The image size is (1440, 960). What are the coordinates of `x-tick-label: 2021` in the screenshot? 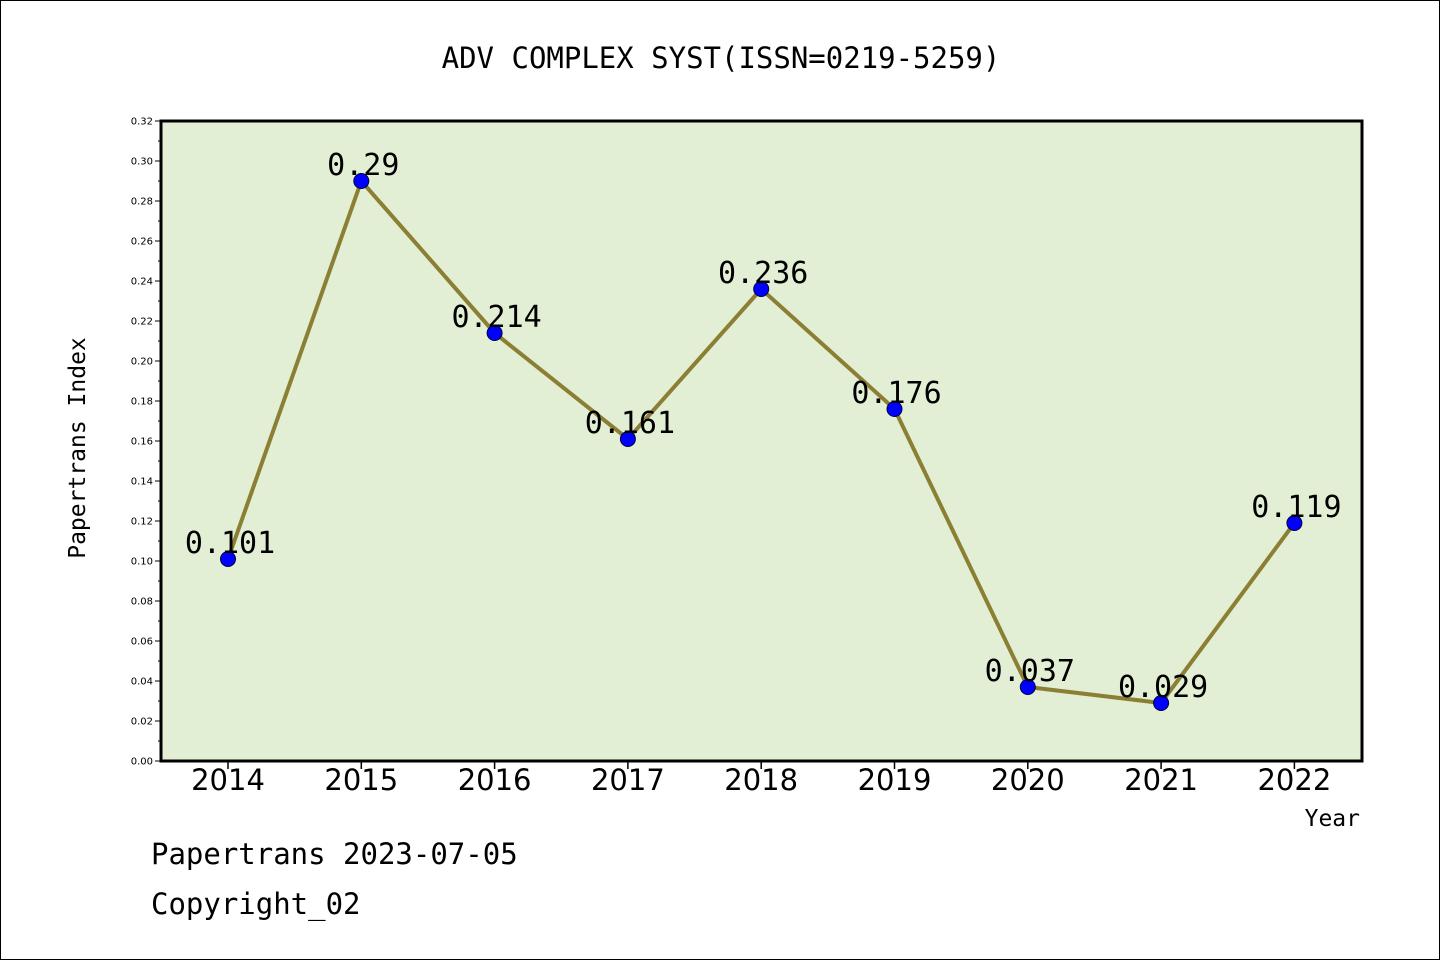 It's located at (1161, 780).